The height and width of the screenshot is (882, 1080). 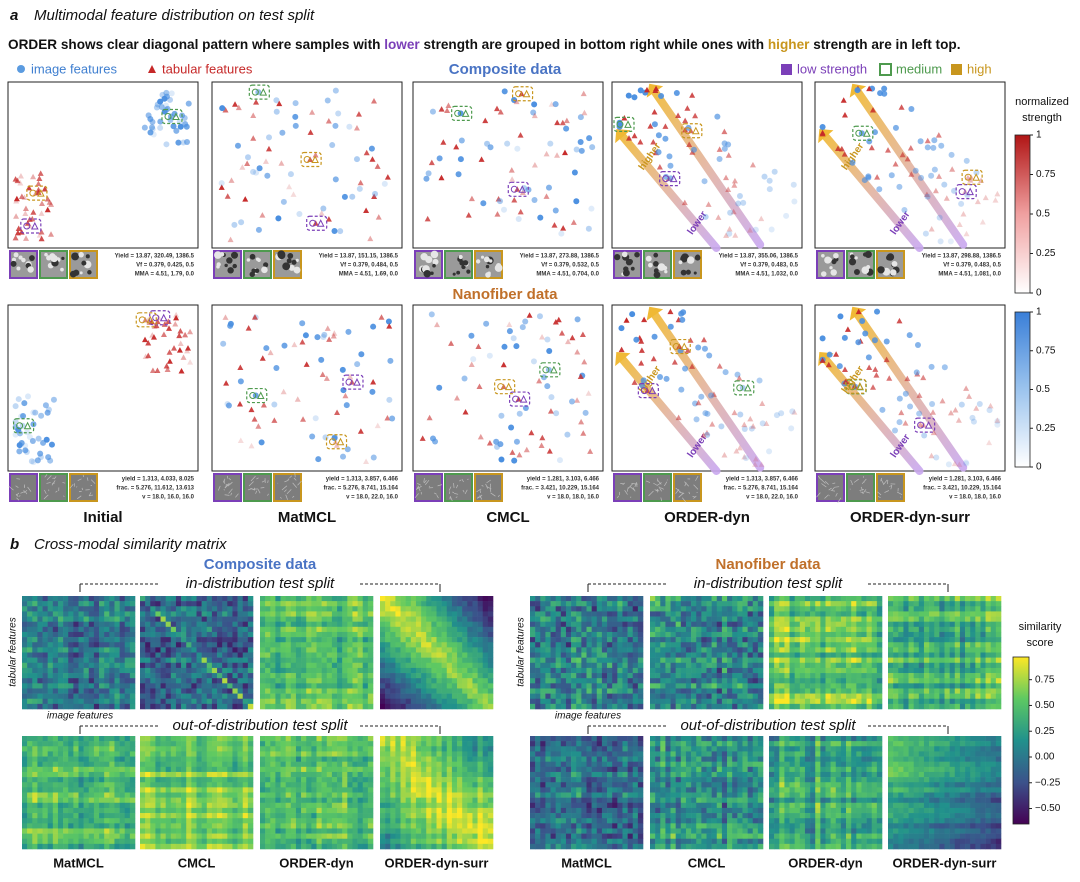 What do you see at coordinates (962, 192) in the screenshot?
I see `sample-image` at bounding box center [962, 192].